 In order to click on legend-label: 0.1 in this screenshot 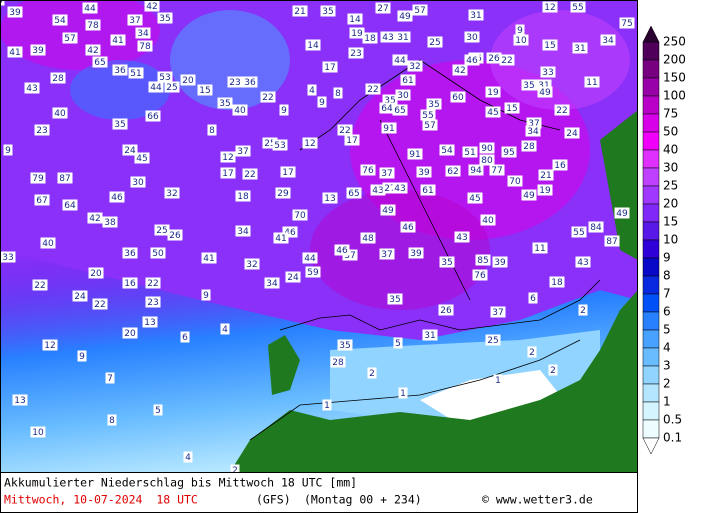, I will do `click(672, 438)`.